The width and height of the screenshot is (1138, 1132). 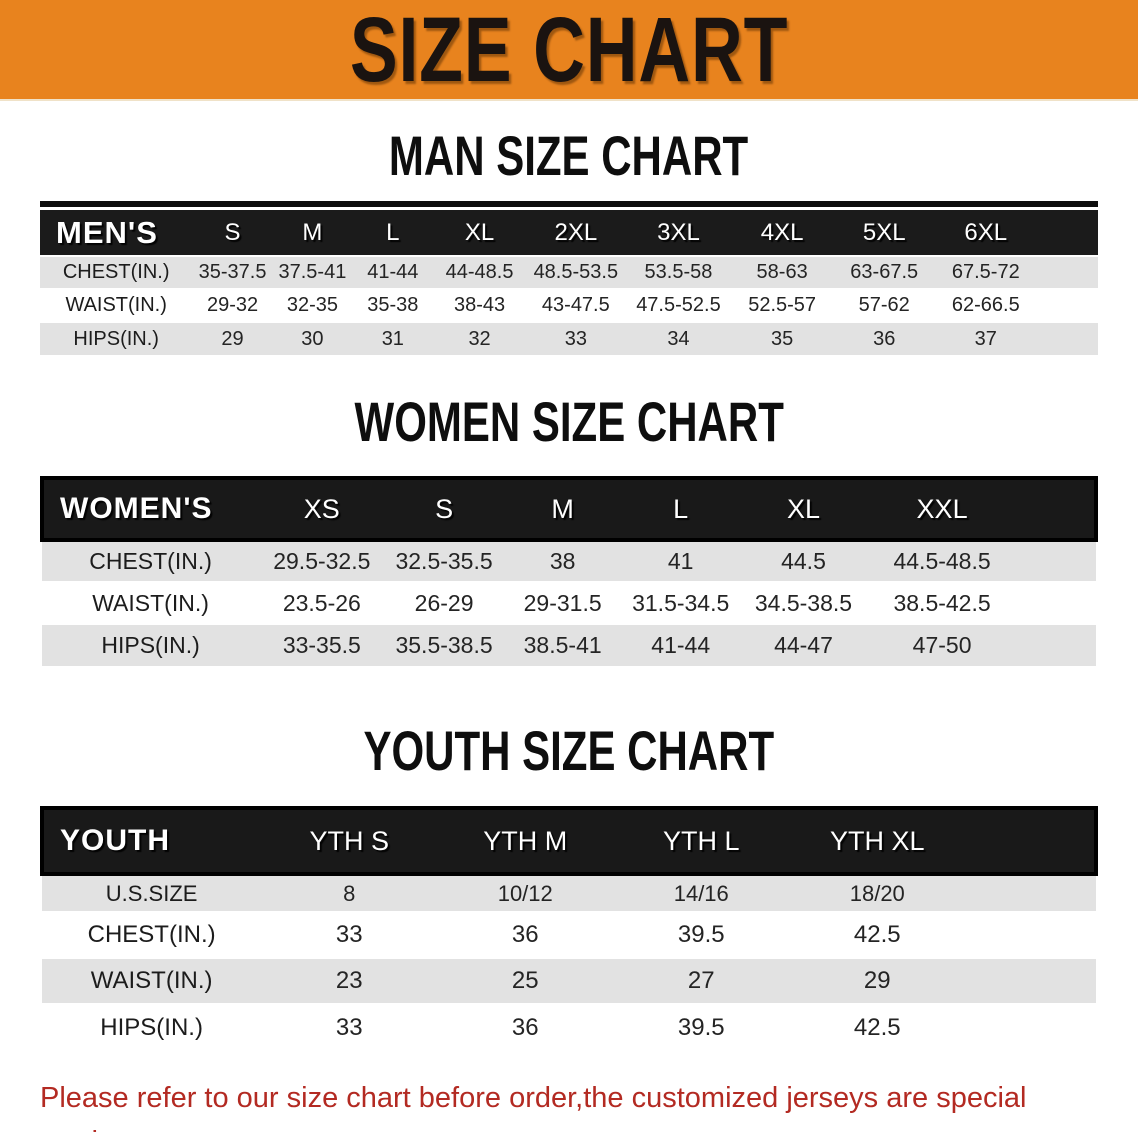 What do you see at coordinates (562, 603) in the screenshot?
I see `table-cell: 29-31.5` at bounding box center [562, 603].